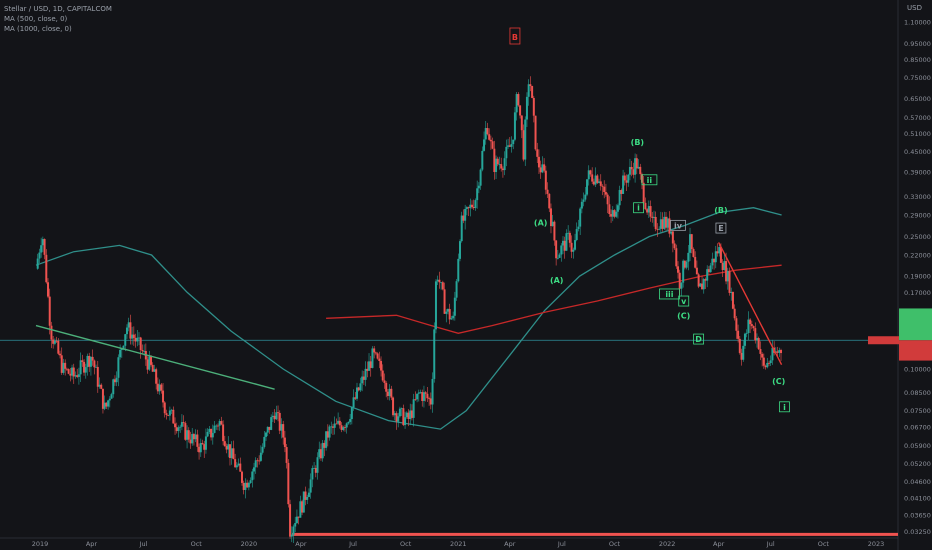 This screenshot has height=550, width=932. Describe the element at coordinates (36, 19) in the screenshot. I see `ma500-legend: MA (500, close, 0)` at that location.